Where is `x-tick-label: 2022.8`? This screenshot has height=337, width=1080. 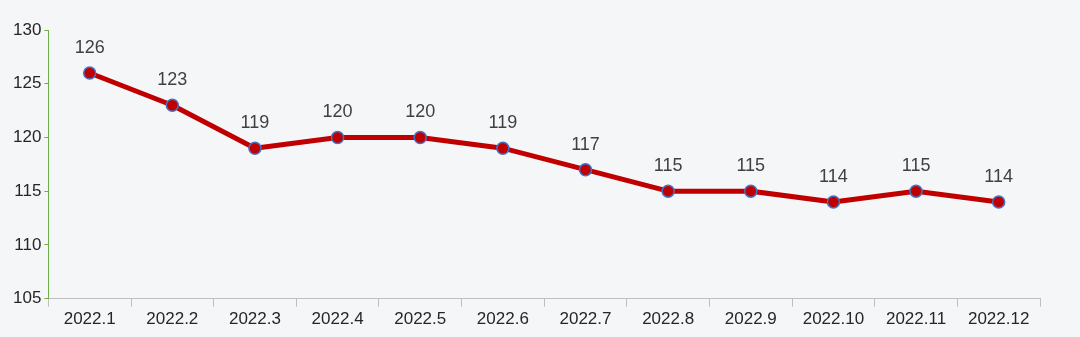 x-tick-label: 2022.8 is located at coordinates (668, 319).